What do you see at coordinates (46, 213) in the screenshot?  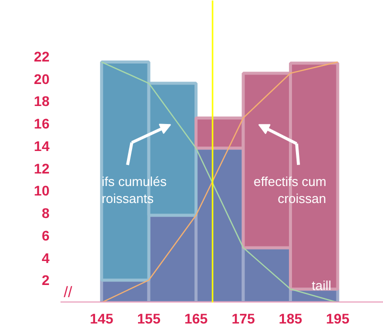 I see `y-tick-label: 8` at bounding box center [46, 213].